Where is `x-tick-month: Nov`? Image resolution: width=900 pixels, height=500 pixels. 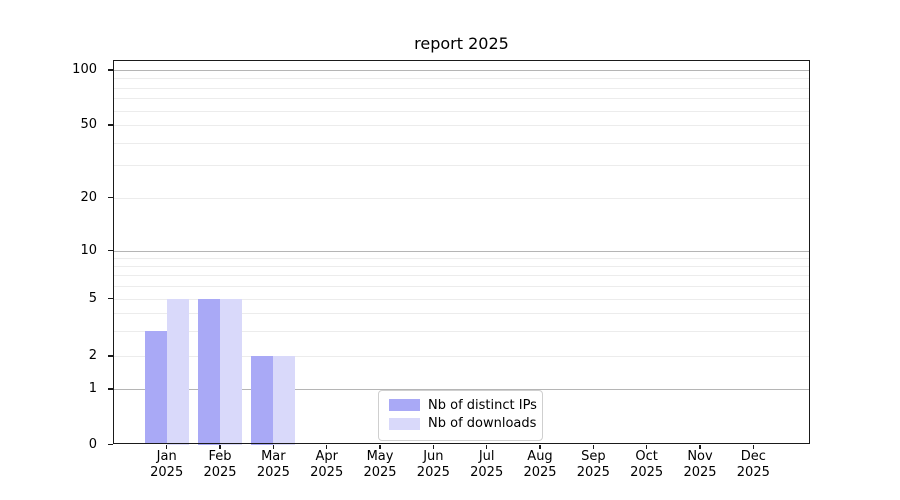 x-tick-month: Nov is located at coordinates (700, 456).